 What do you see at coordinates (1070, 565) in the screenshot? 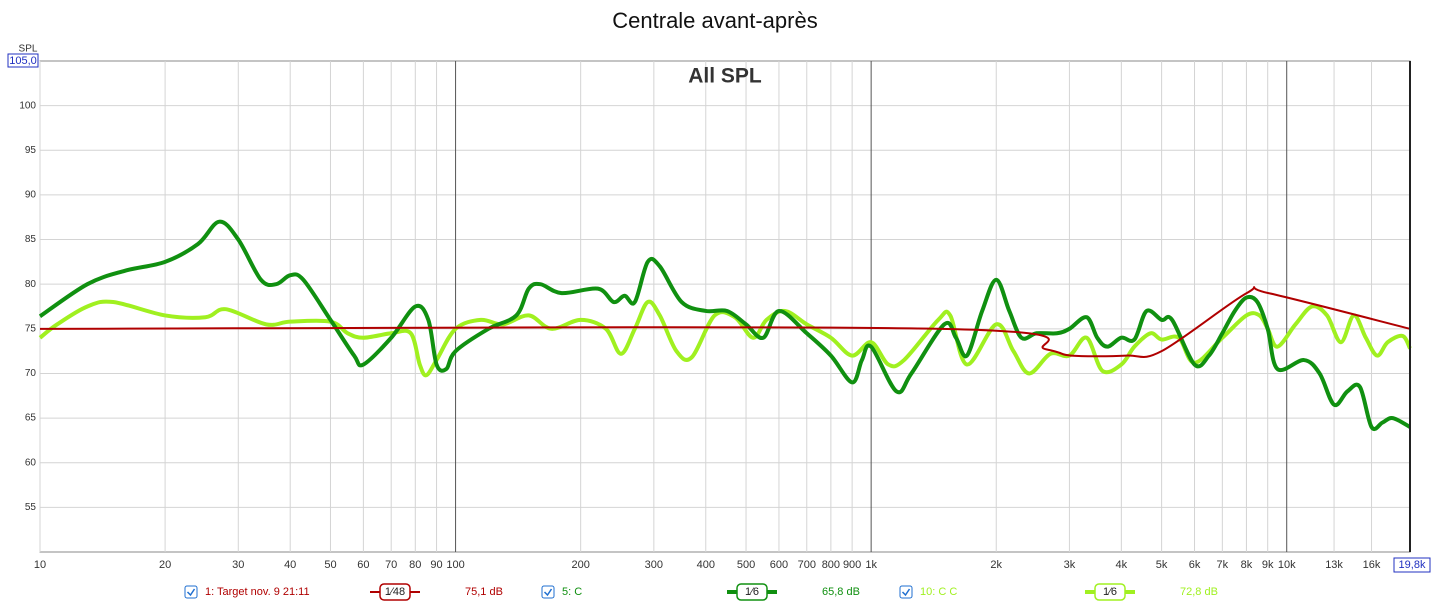
I see `x-tick-label: 3k` at bounding box center [1070, 565].